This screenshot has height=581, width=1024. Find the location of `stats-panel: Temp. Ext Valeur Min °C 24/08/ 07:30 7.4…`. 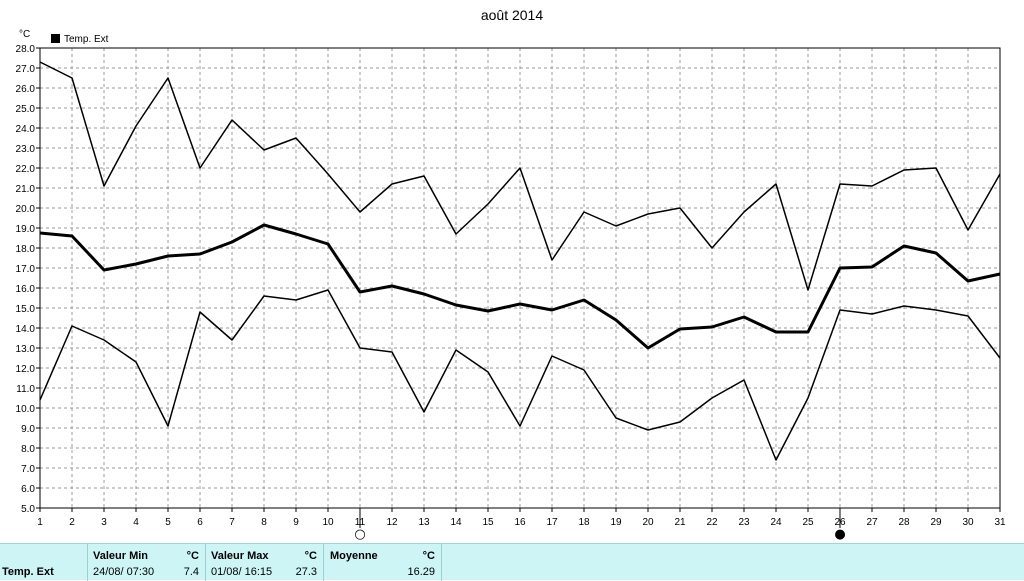

stats-panel: Temp. Ext Valeur Min °C 24/08/ 07:30 7.4… is located at coordinates (512, 562).